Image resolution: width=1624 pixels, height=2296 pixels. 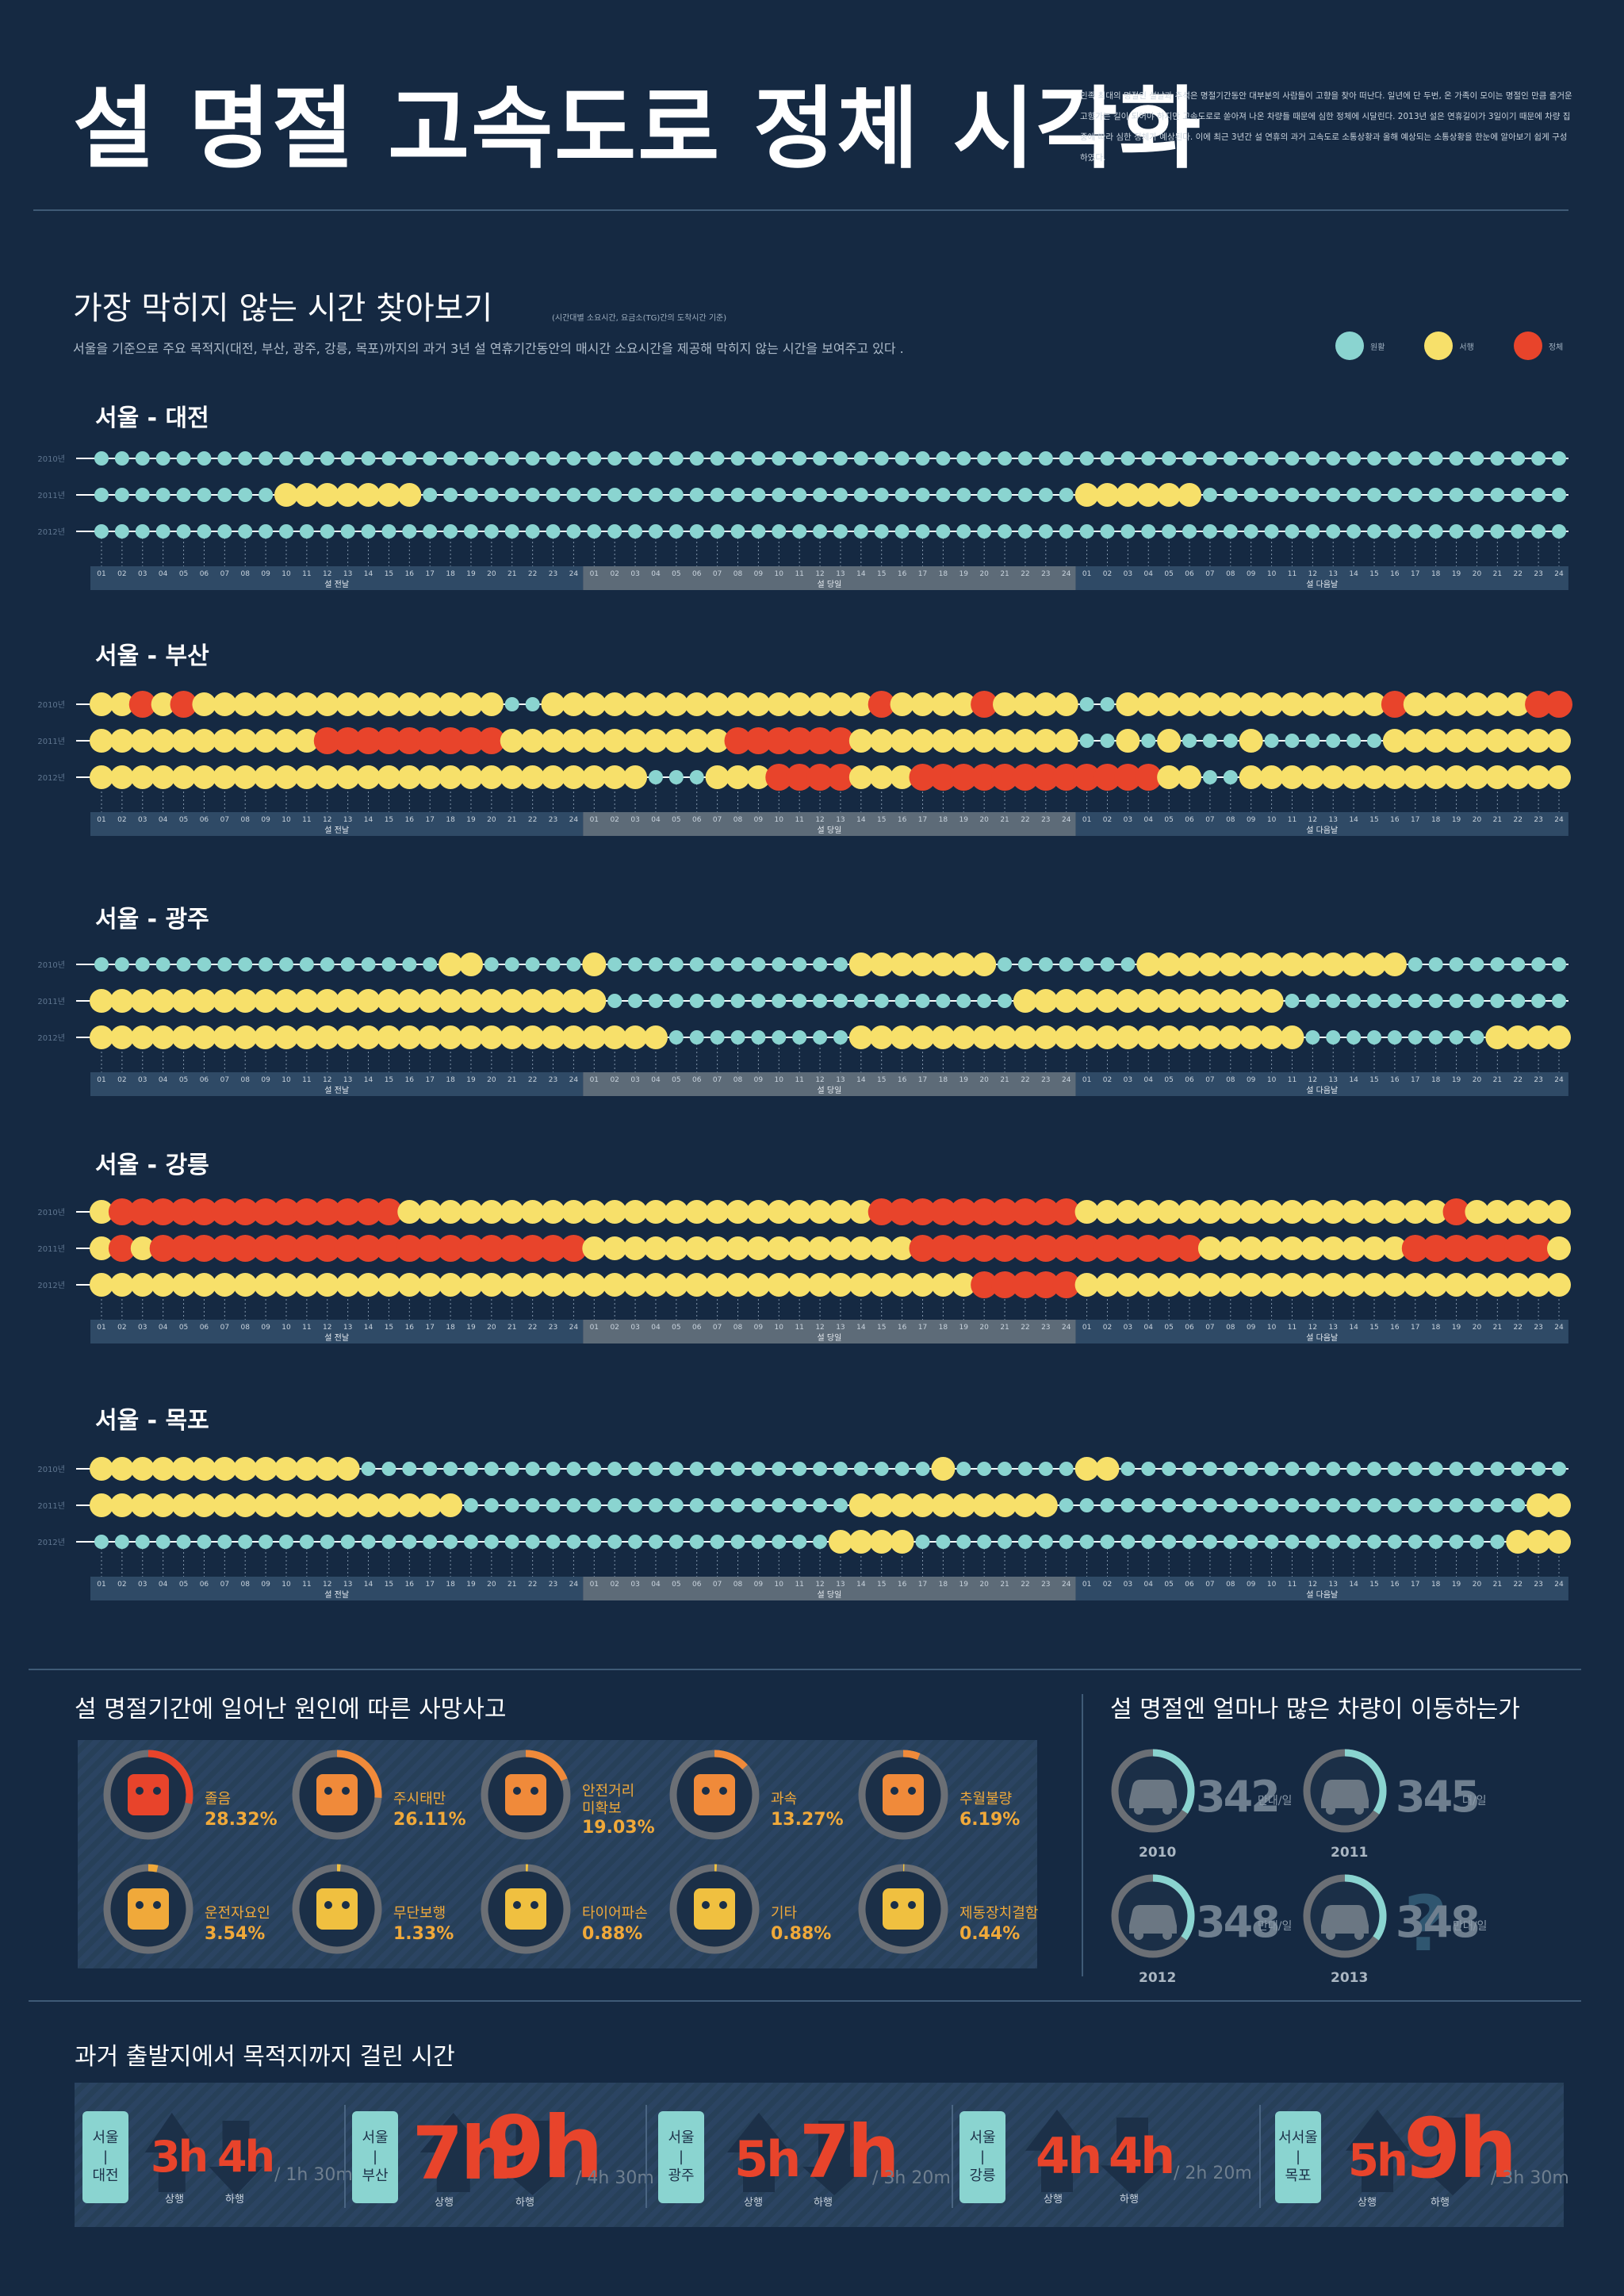 I want to click on day-band, so click(x=829, y=578).